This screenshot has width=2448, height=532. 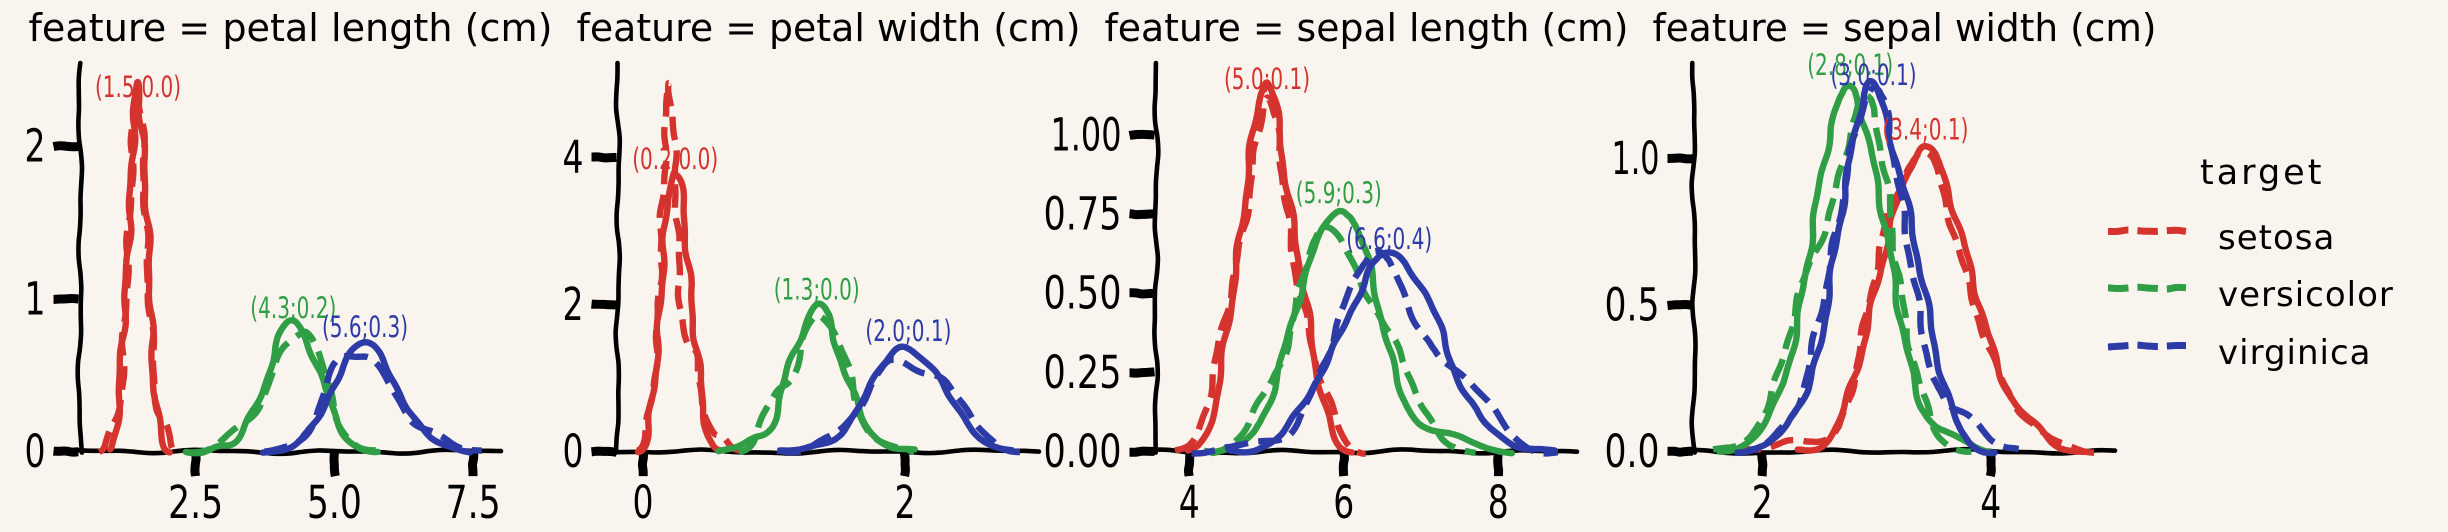 I want to click on annotation-setosa: (5.0;0.1), so click(x=1267, y=79).